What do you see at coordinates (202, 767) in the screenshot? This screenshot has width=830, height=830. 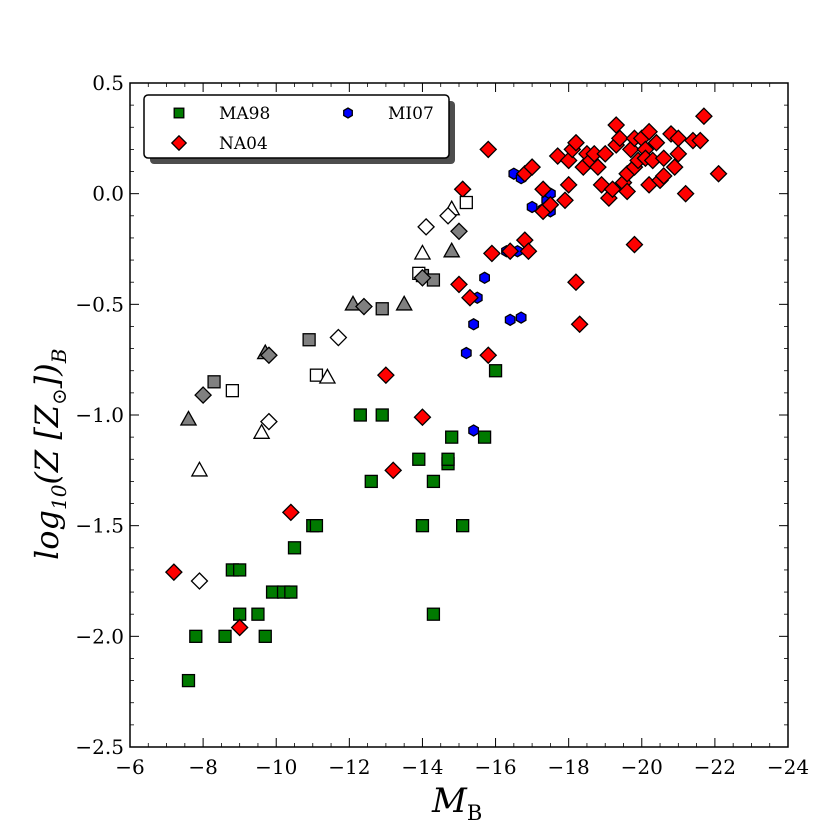 I see `x-tick-label: −8` at bounding box center [202, 767].